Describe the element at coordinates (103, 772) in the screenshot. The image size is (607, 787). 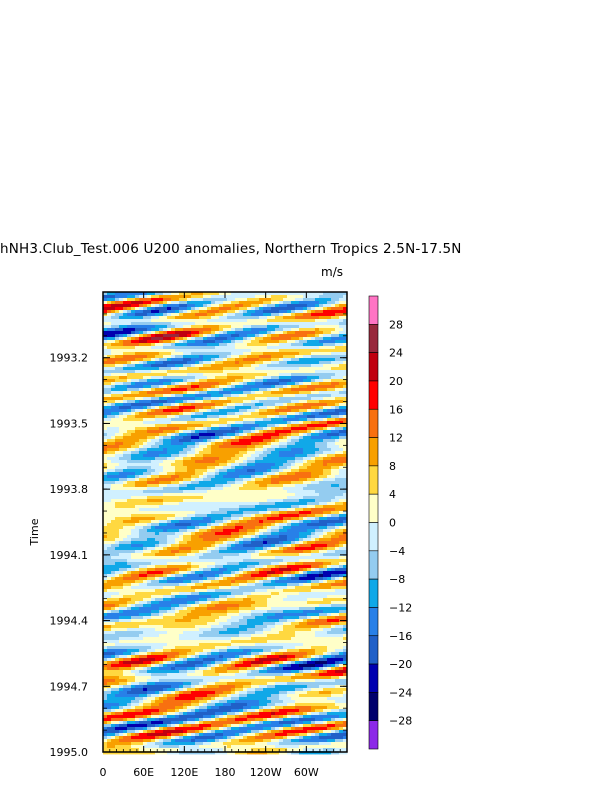
I see `x-tick-label: 0` at that location.